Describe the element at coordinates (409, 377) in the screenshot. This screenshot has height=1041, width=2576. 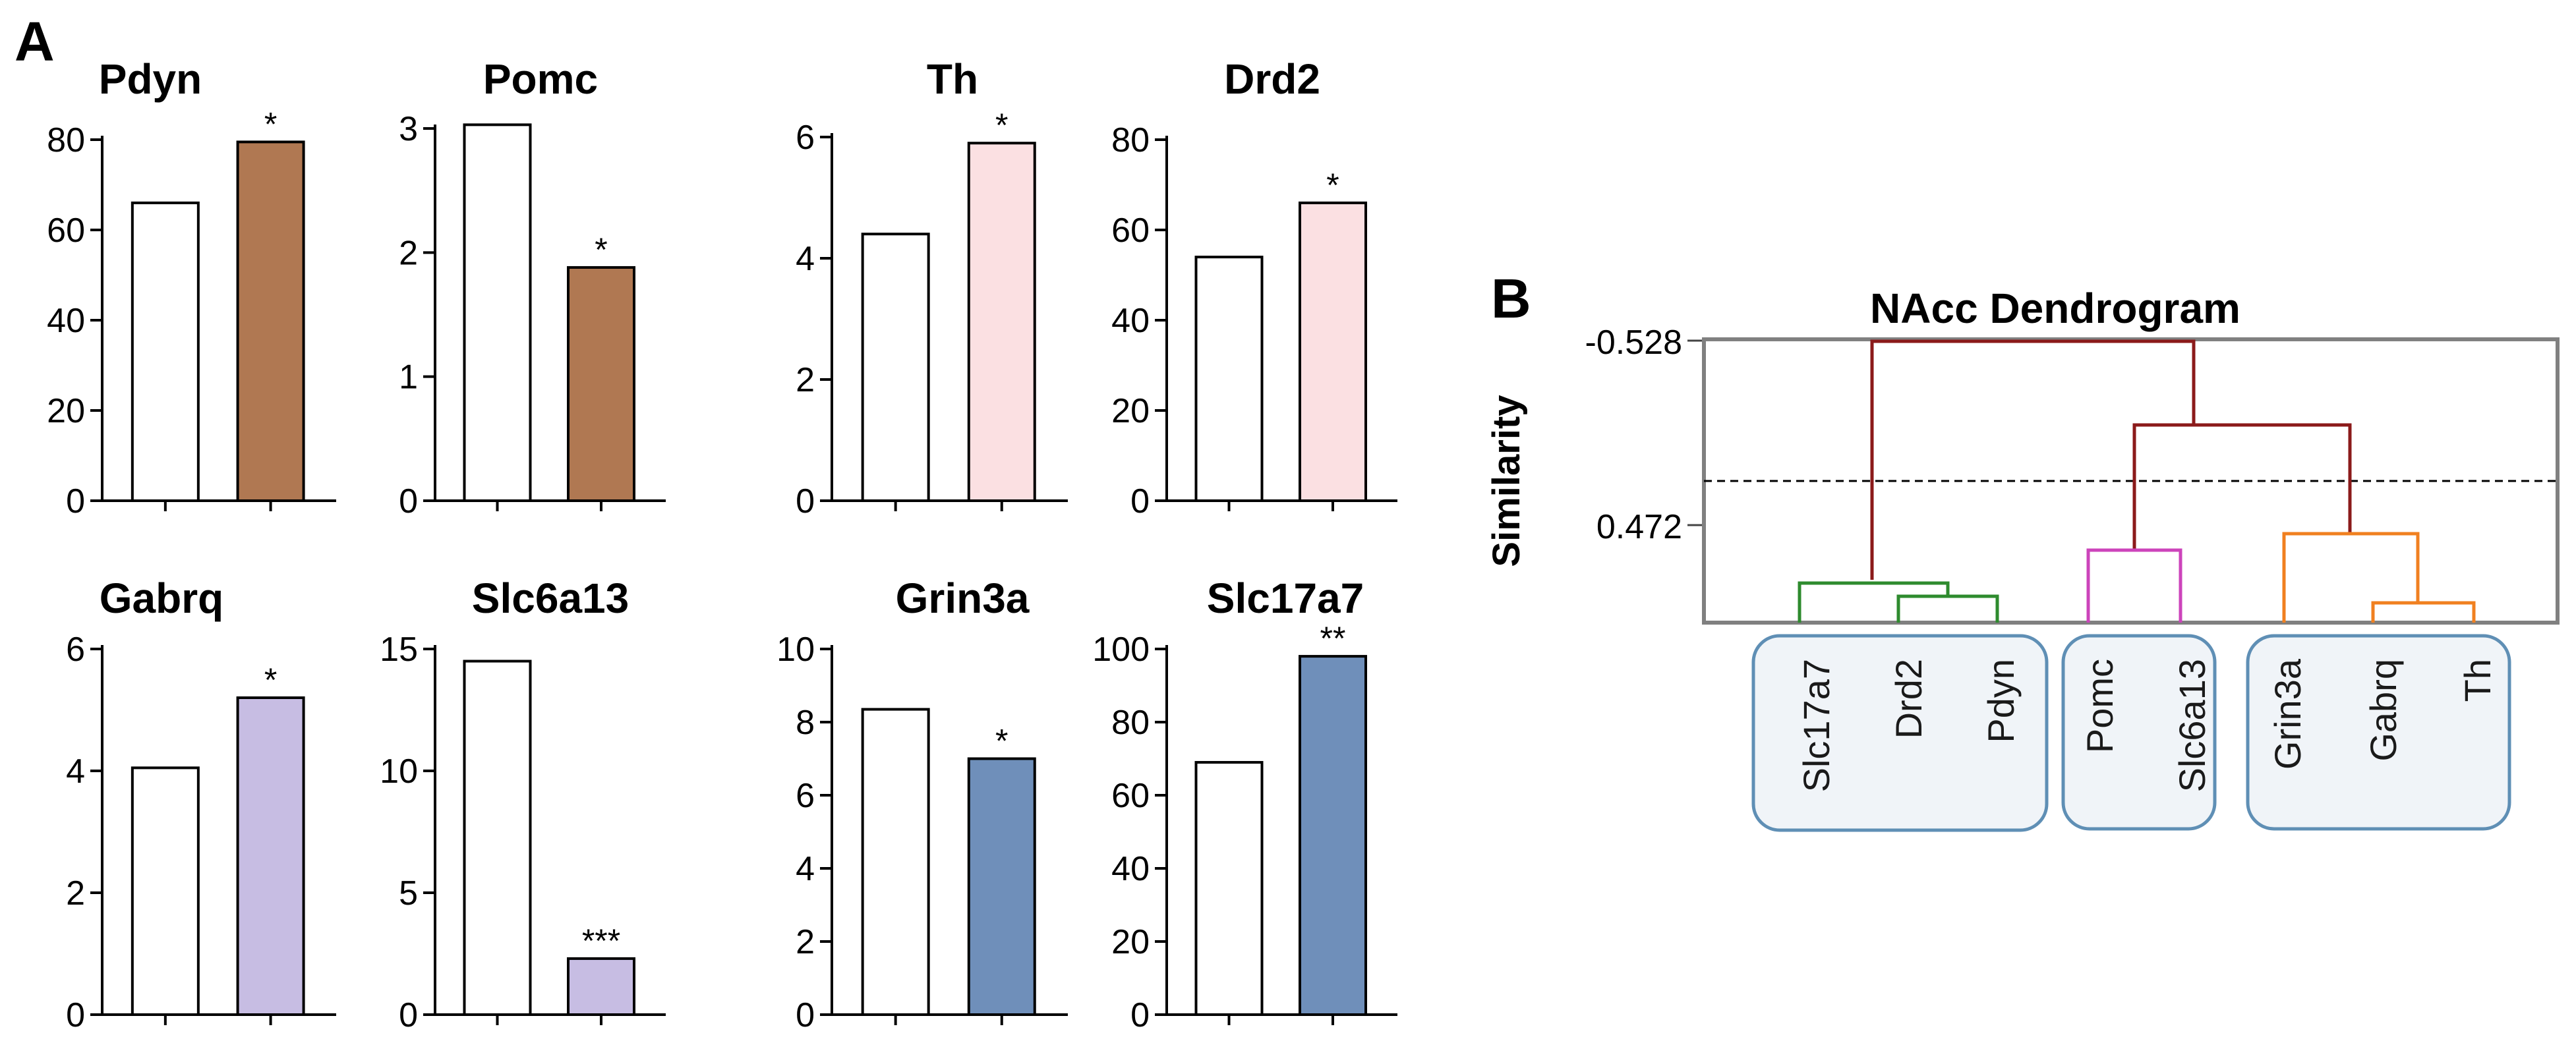
I see `y-tick-label-pomc: 1` at that location.